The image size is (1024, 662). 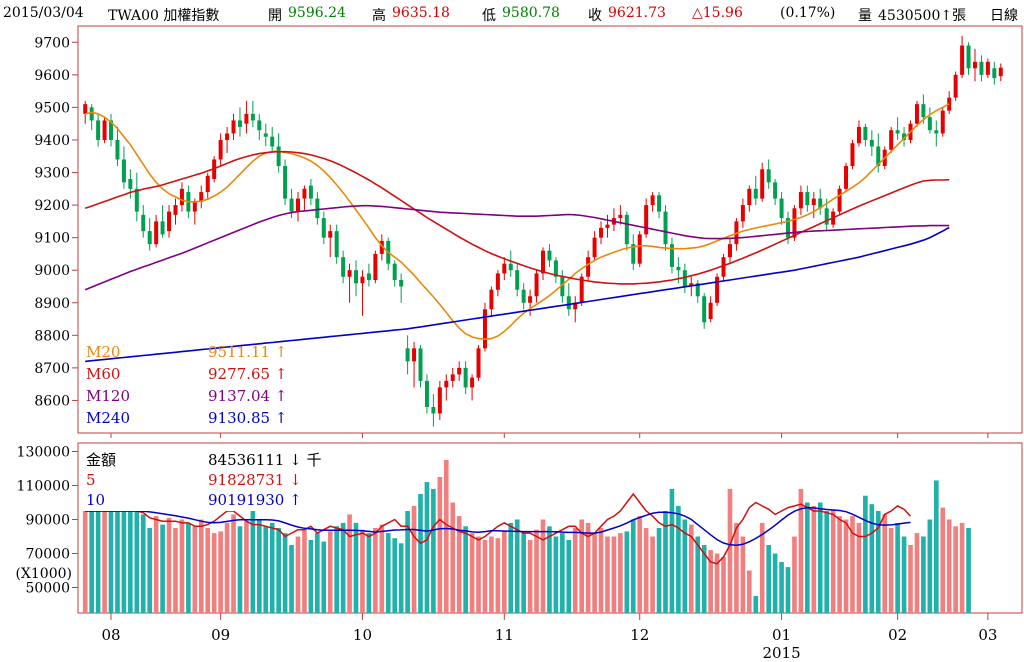 What do you see at coordinates (987, 635) in the screenshot?
I see `x-tick-label: 03` at bounding box center [987, 635].